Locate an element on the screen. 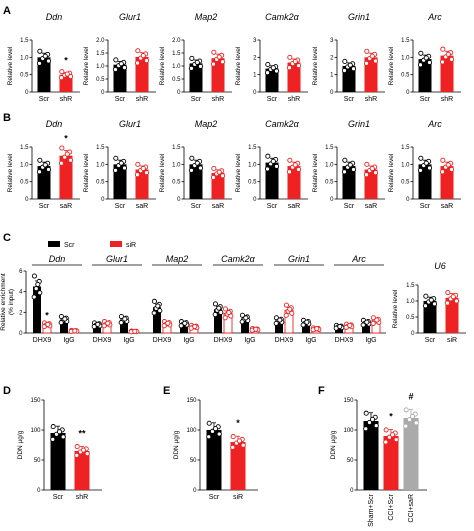  bar-C-11-scr is located at coordinates (366, 327).